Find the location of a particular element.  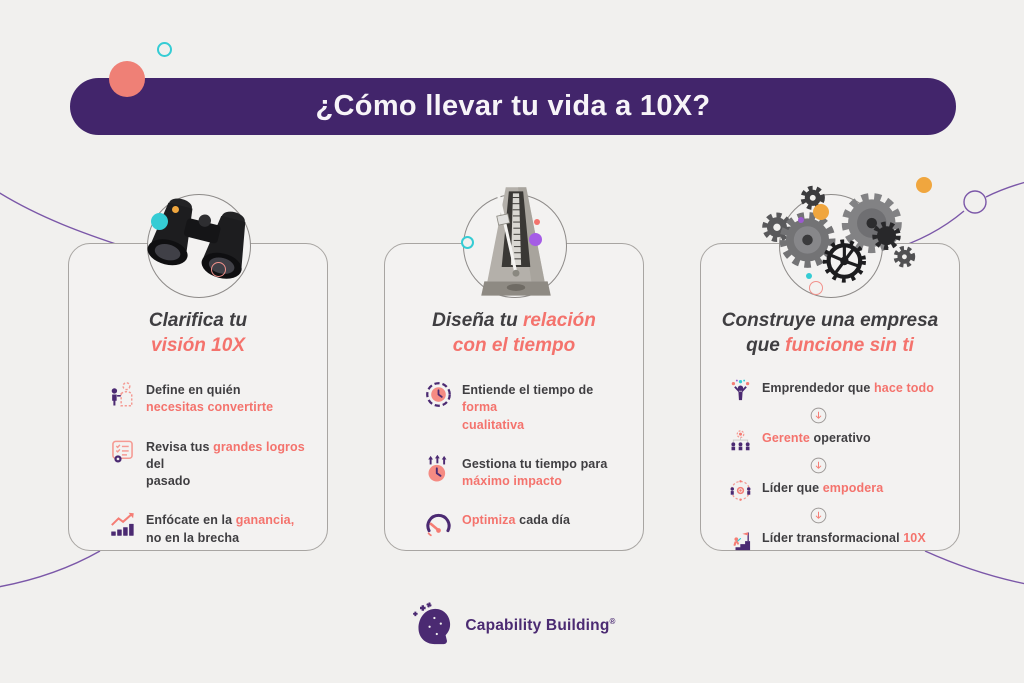

bullet-text: Emprendedor que hace todo is located at coordinates (848, 388).